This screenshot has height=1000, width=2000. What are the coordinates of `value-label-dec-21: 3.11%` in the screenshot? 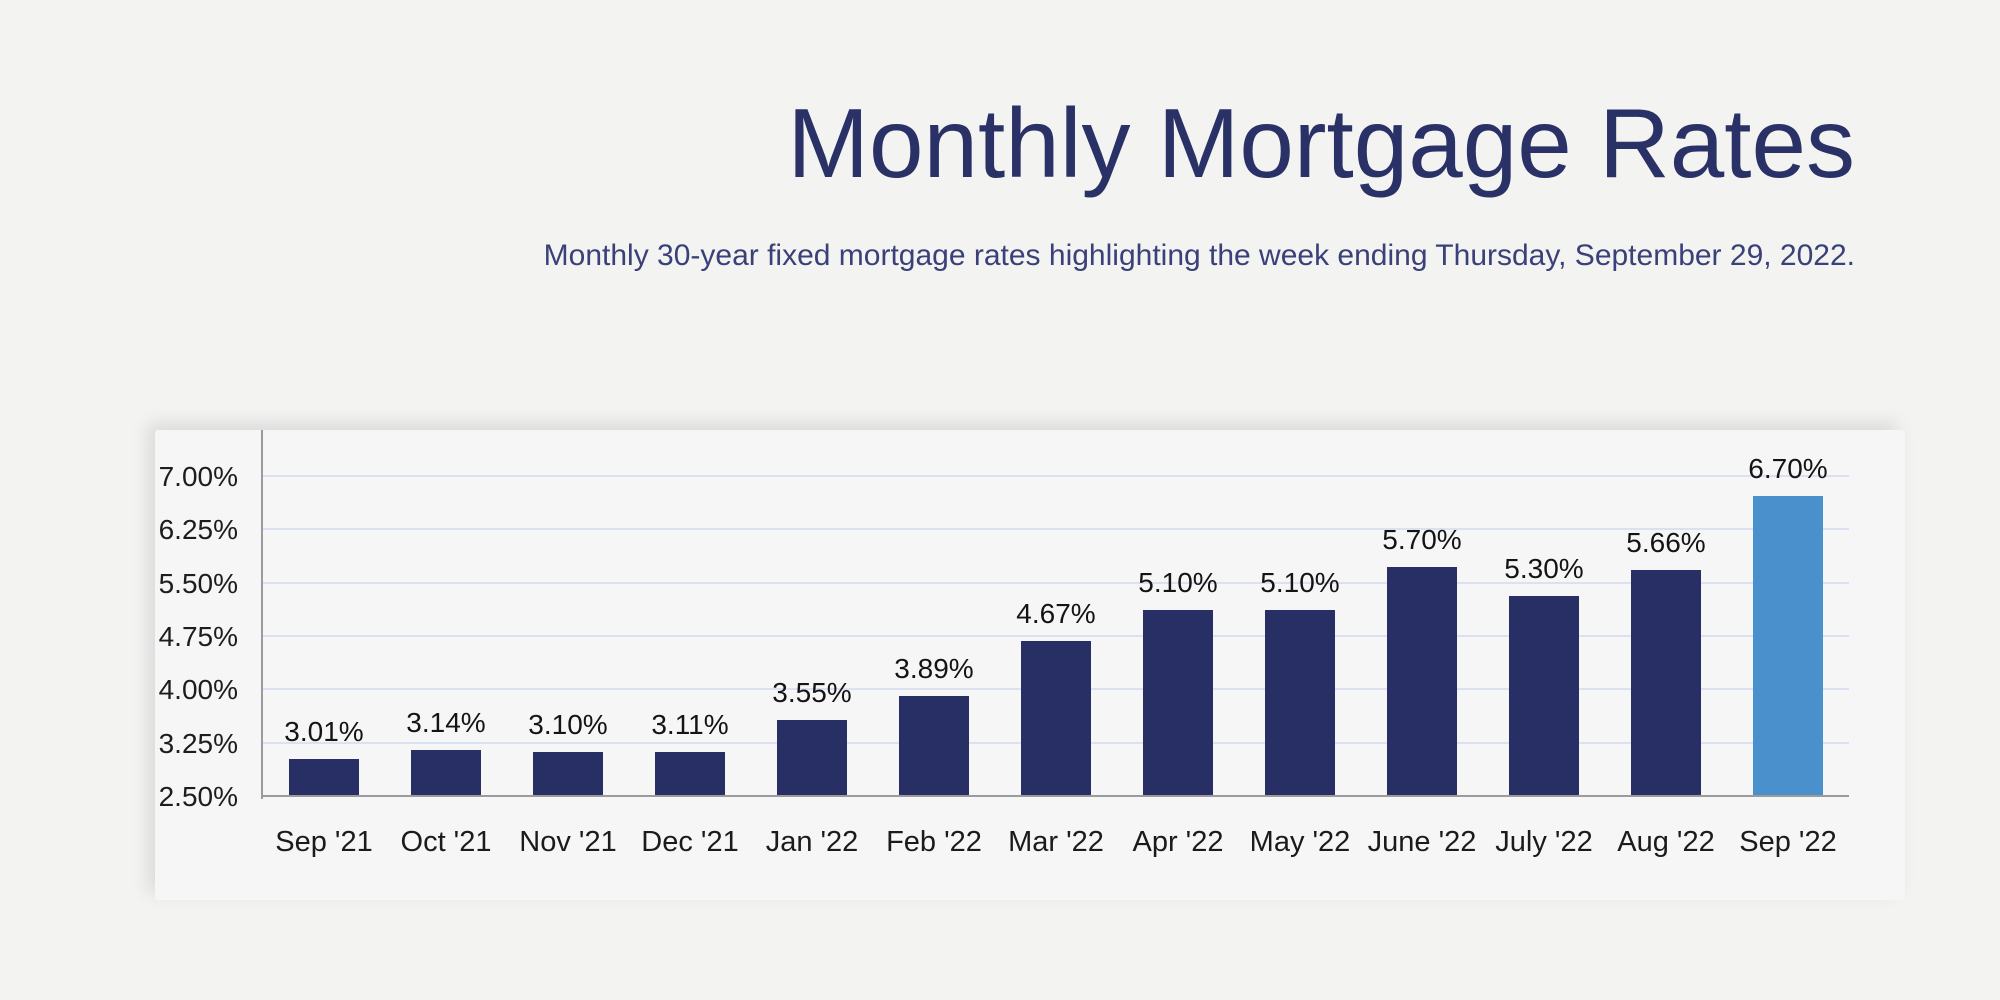 It's located at (690, 724).